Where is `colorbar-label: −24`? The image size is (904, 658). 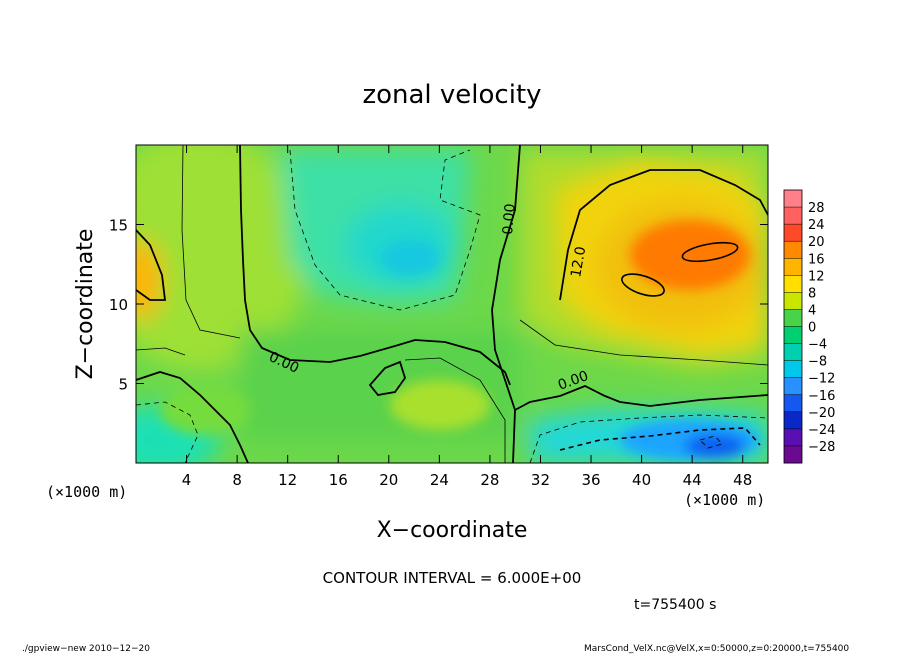
colorbar-label: −24 is located at coordinates (821, 430).